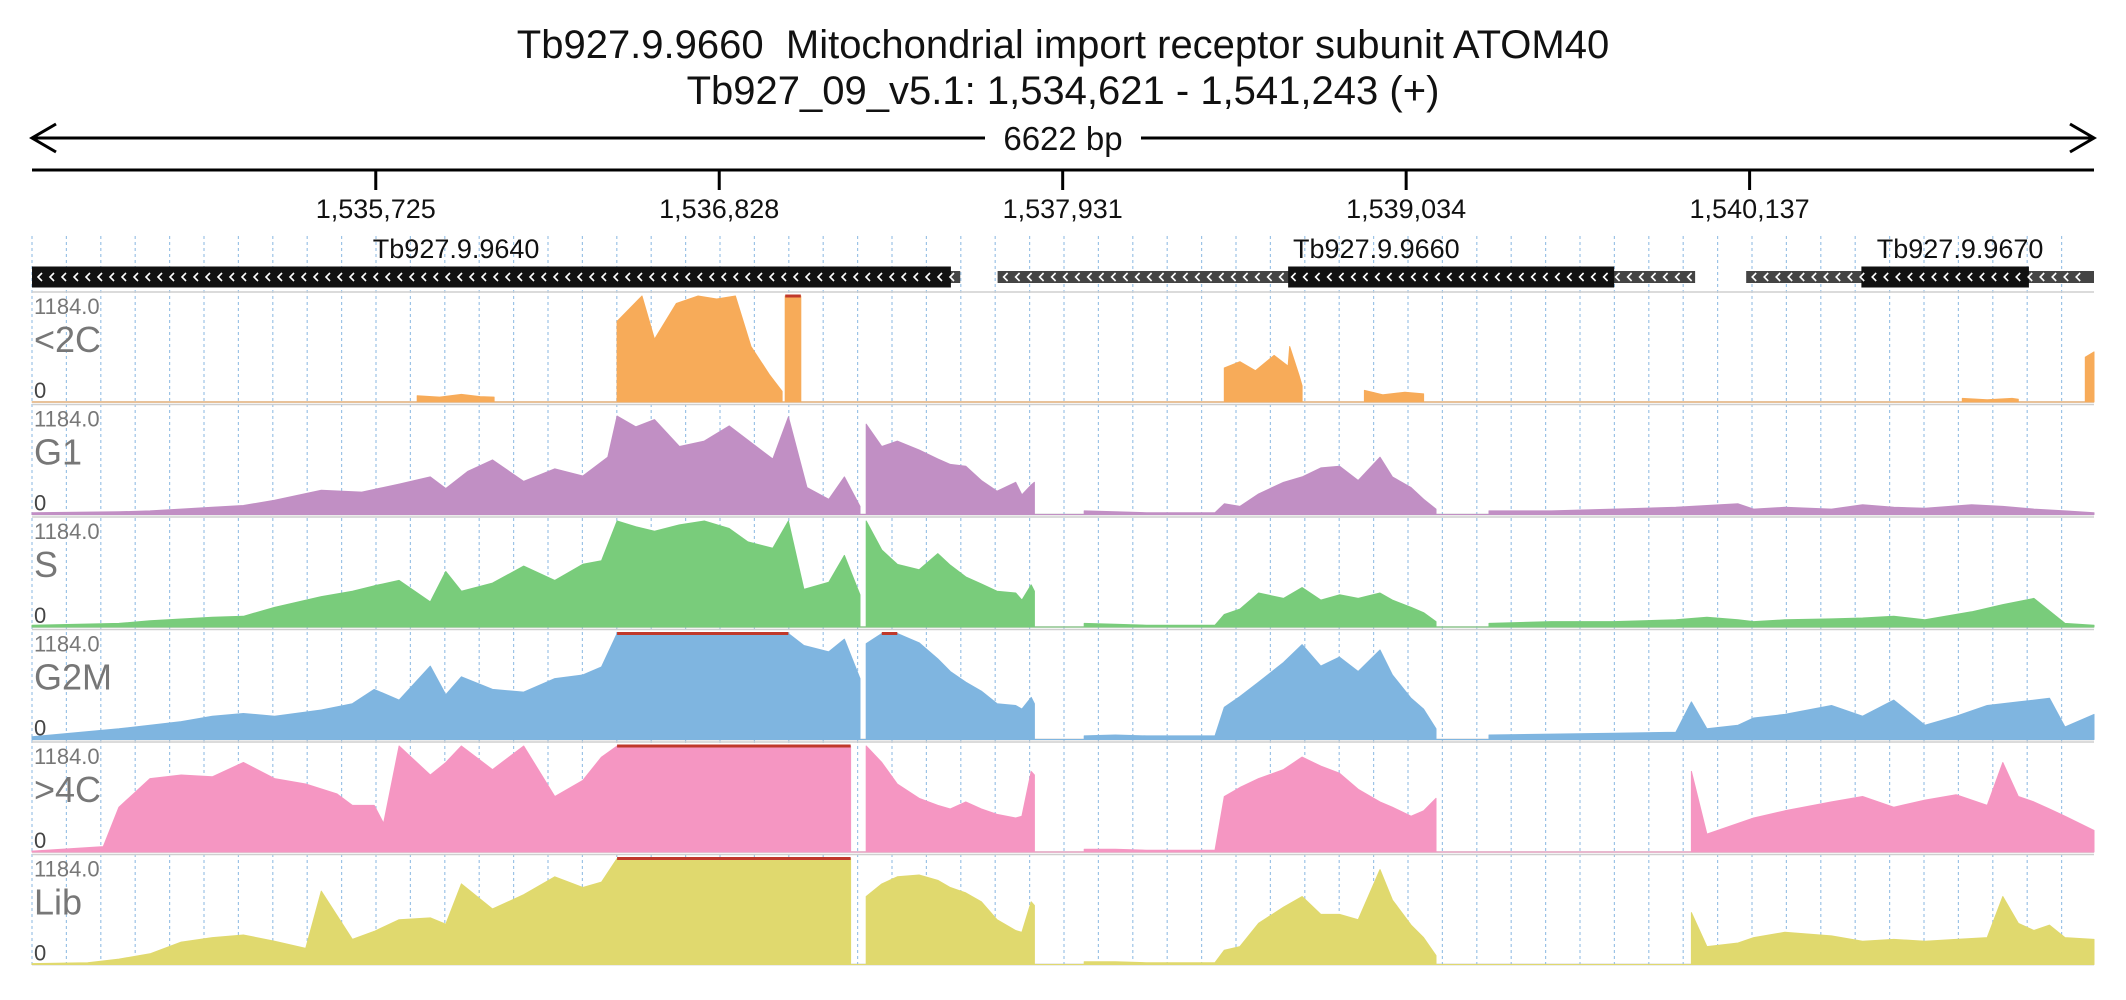 The height and width of the screenshot is (1000, 2126). I want to click on gene-cds, so click(491, 277).